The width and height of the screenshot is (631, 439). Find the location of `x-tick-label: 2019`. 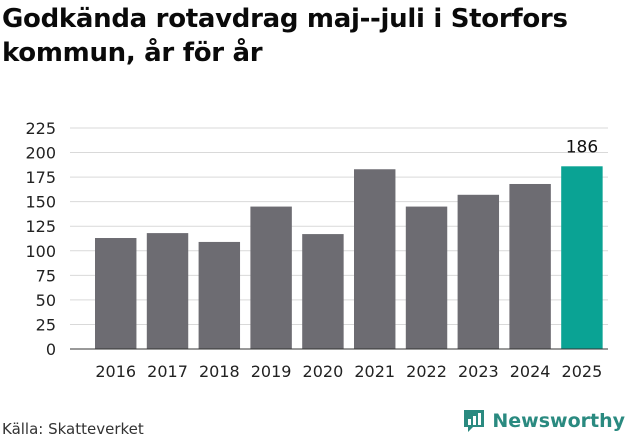

x-tick-label: 2019 is located at coordinates (271, 371).